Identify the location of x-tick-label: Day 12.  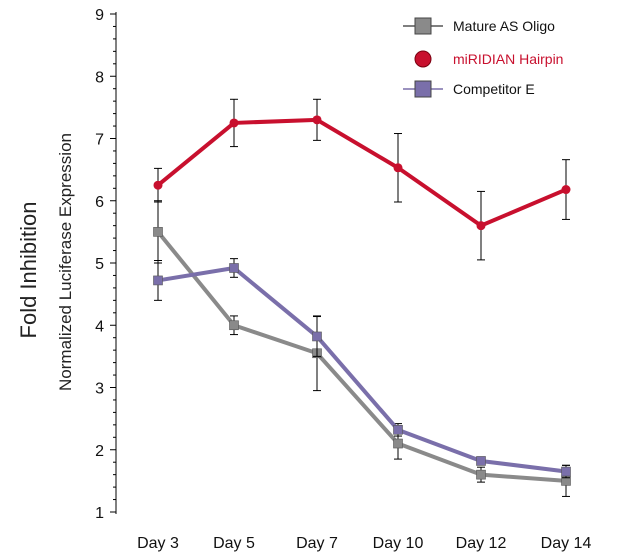
(481, 543).